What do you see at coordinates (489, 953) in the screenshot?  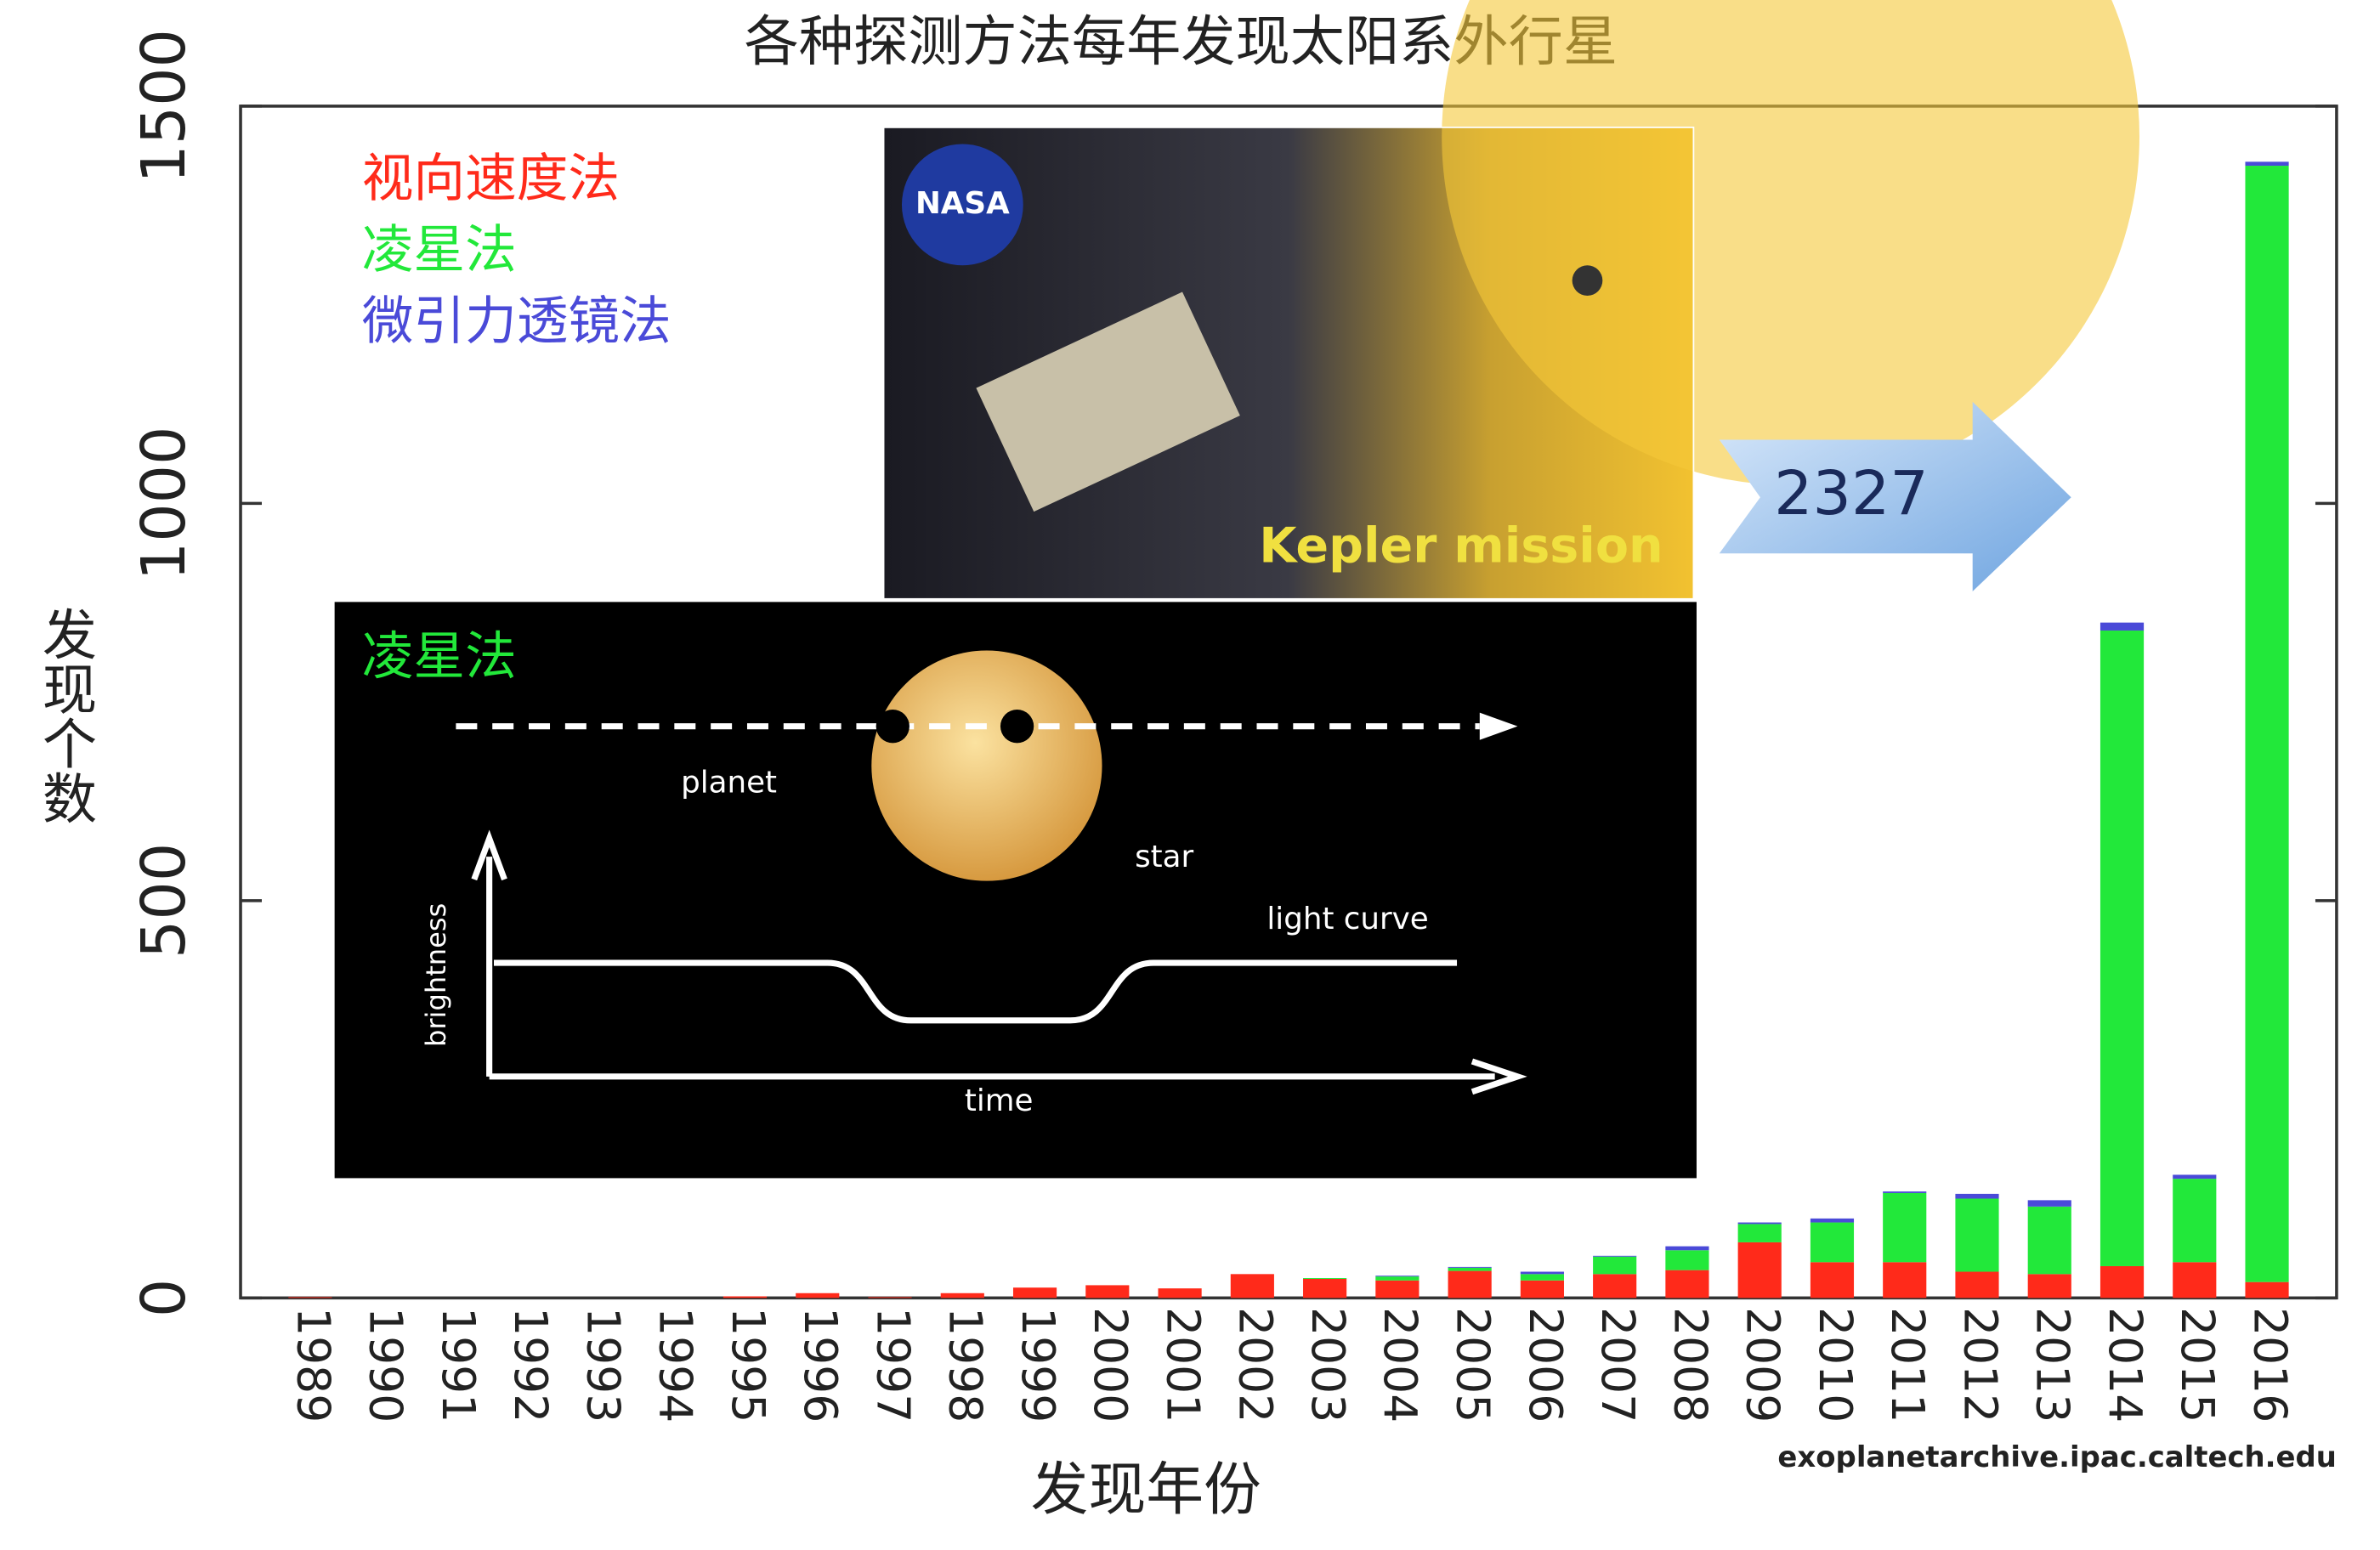 I see `y-arrow` at bounding box center [489, 953].